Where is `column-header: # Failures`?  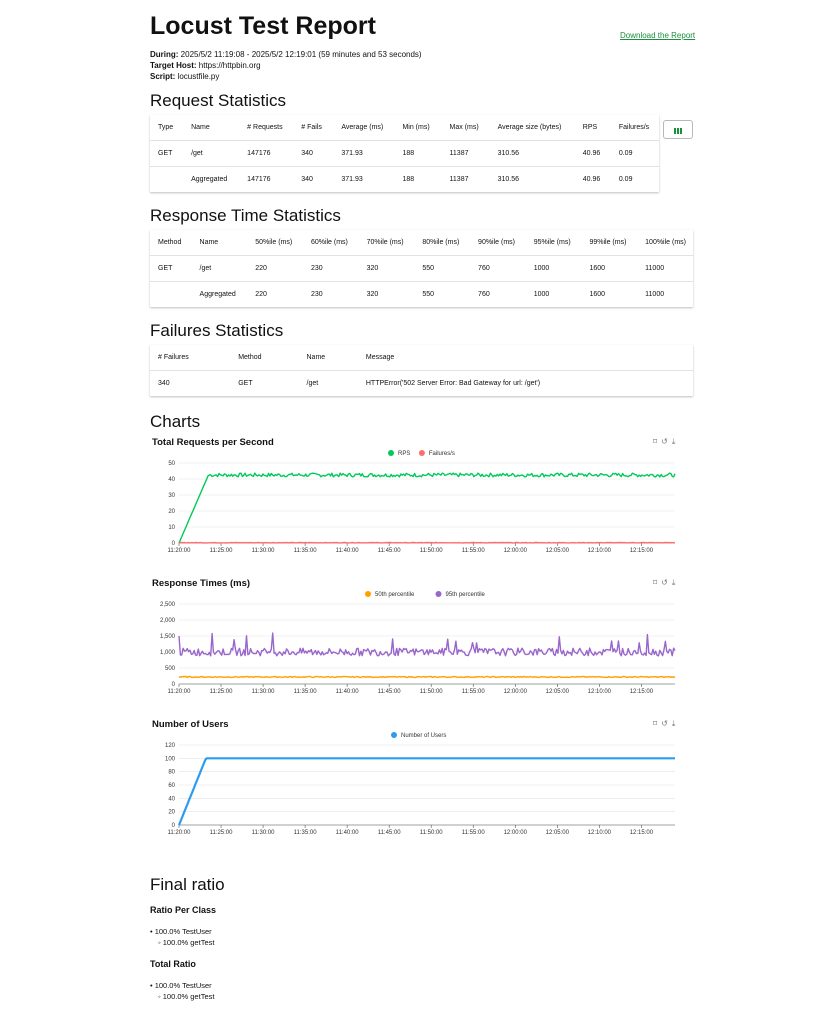 column-header: # Failures is located at coordinates (173, 357).